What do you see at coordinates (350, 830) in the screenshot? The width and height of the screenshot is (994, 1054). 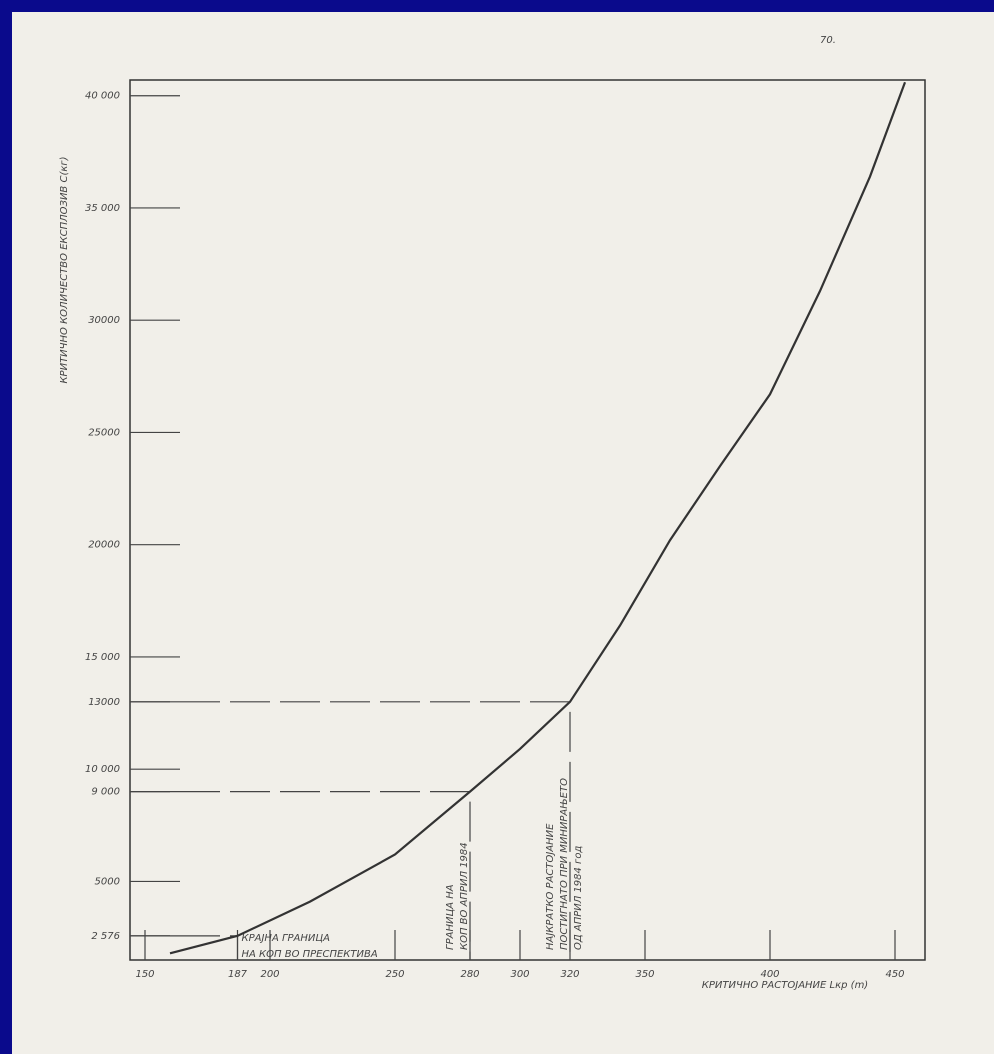 I see `reference-line` at bounding box center [350, 830].